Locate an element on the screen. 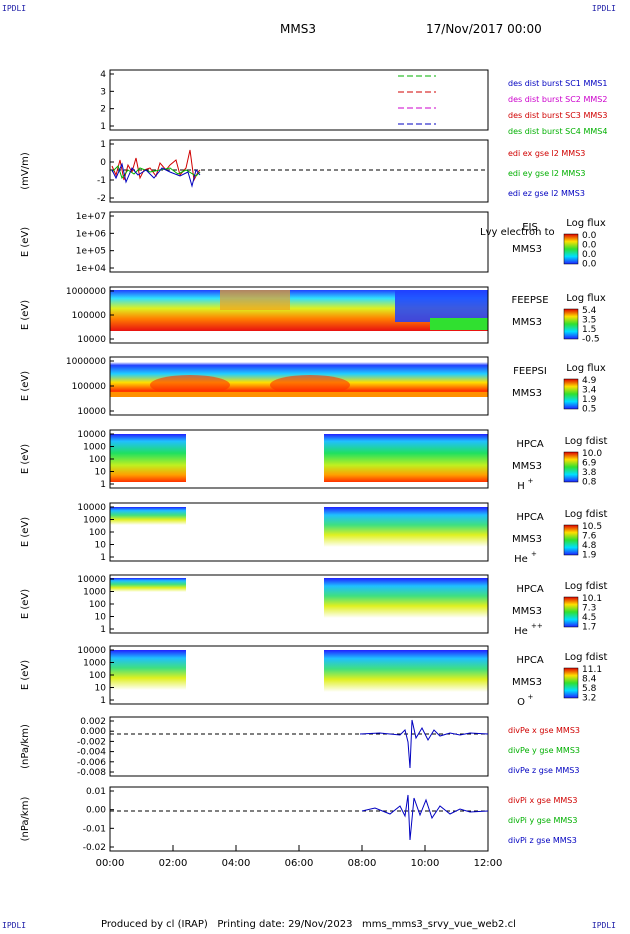 This screenshot has height=934, width=630. hpca_o-y-tick-label-0: 10000 is located at coordinates (91, 651).